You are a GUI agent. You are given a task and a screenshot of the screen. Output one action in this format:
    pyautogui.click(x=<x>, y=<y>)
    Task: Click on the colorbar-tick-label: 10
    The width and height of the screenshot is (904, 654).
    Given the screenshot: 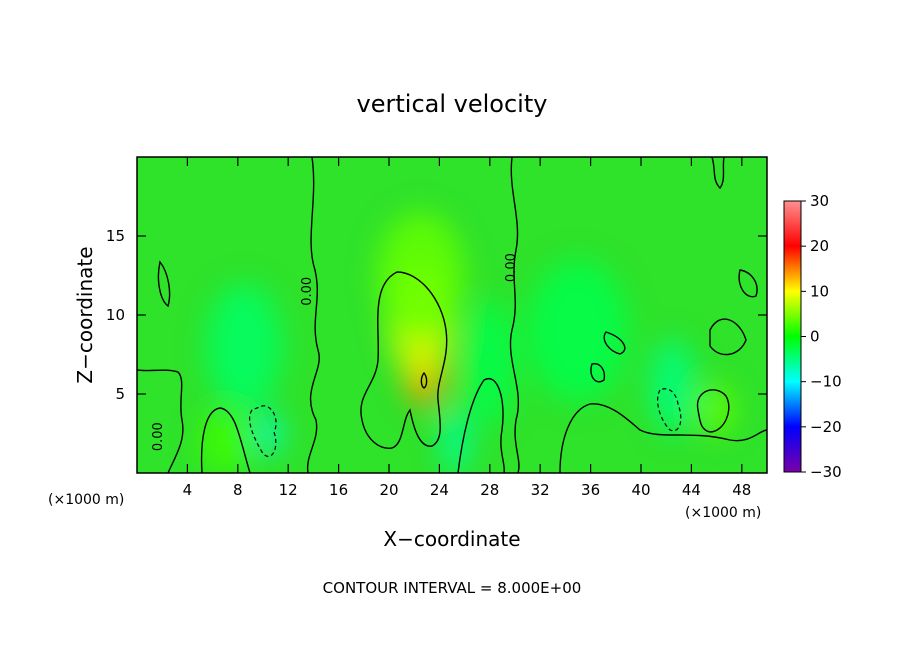 What is the action you would take?
    pyautogui.click(x=819, y=291)
    